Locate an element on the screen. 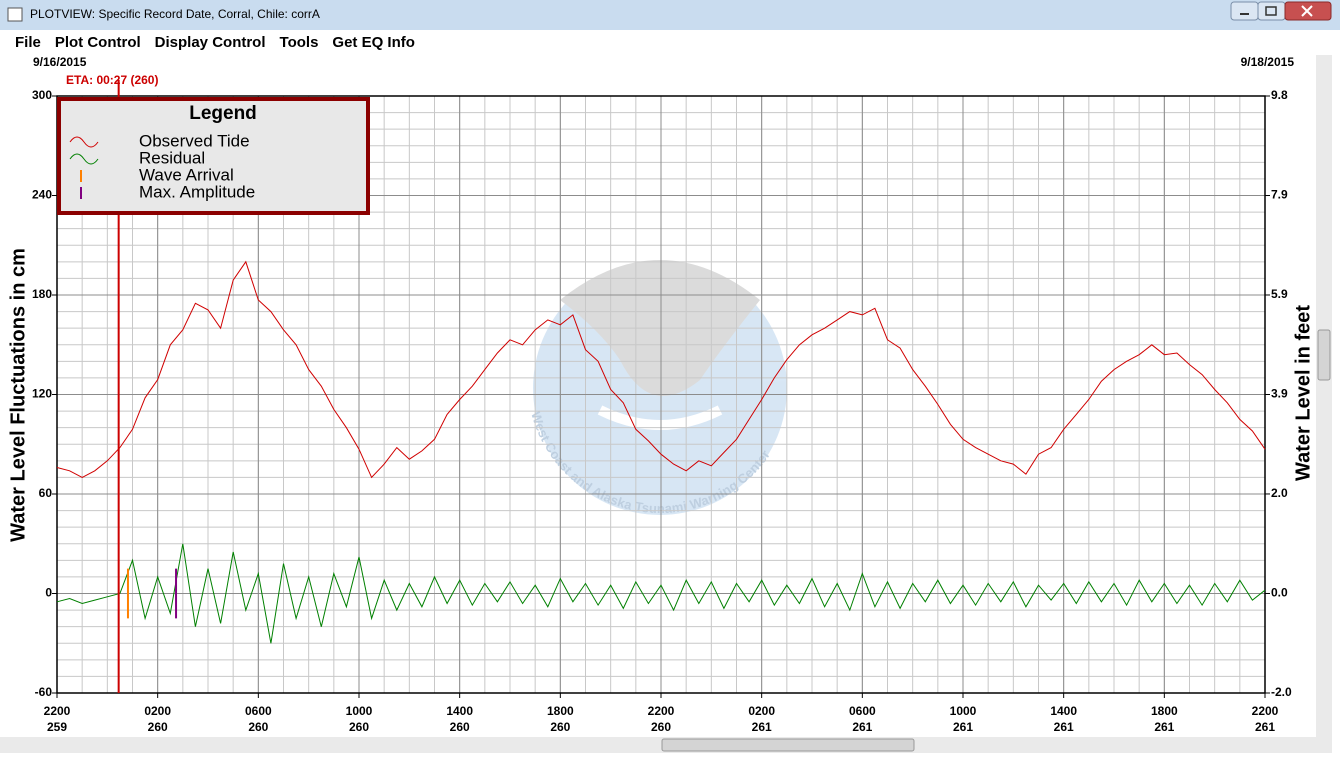  series-line is located at coordinates (661, 593).